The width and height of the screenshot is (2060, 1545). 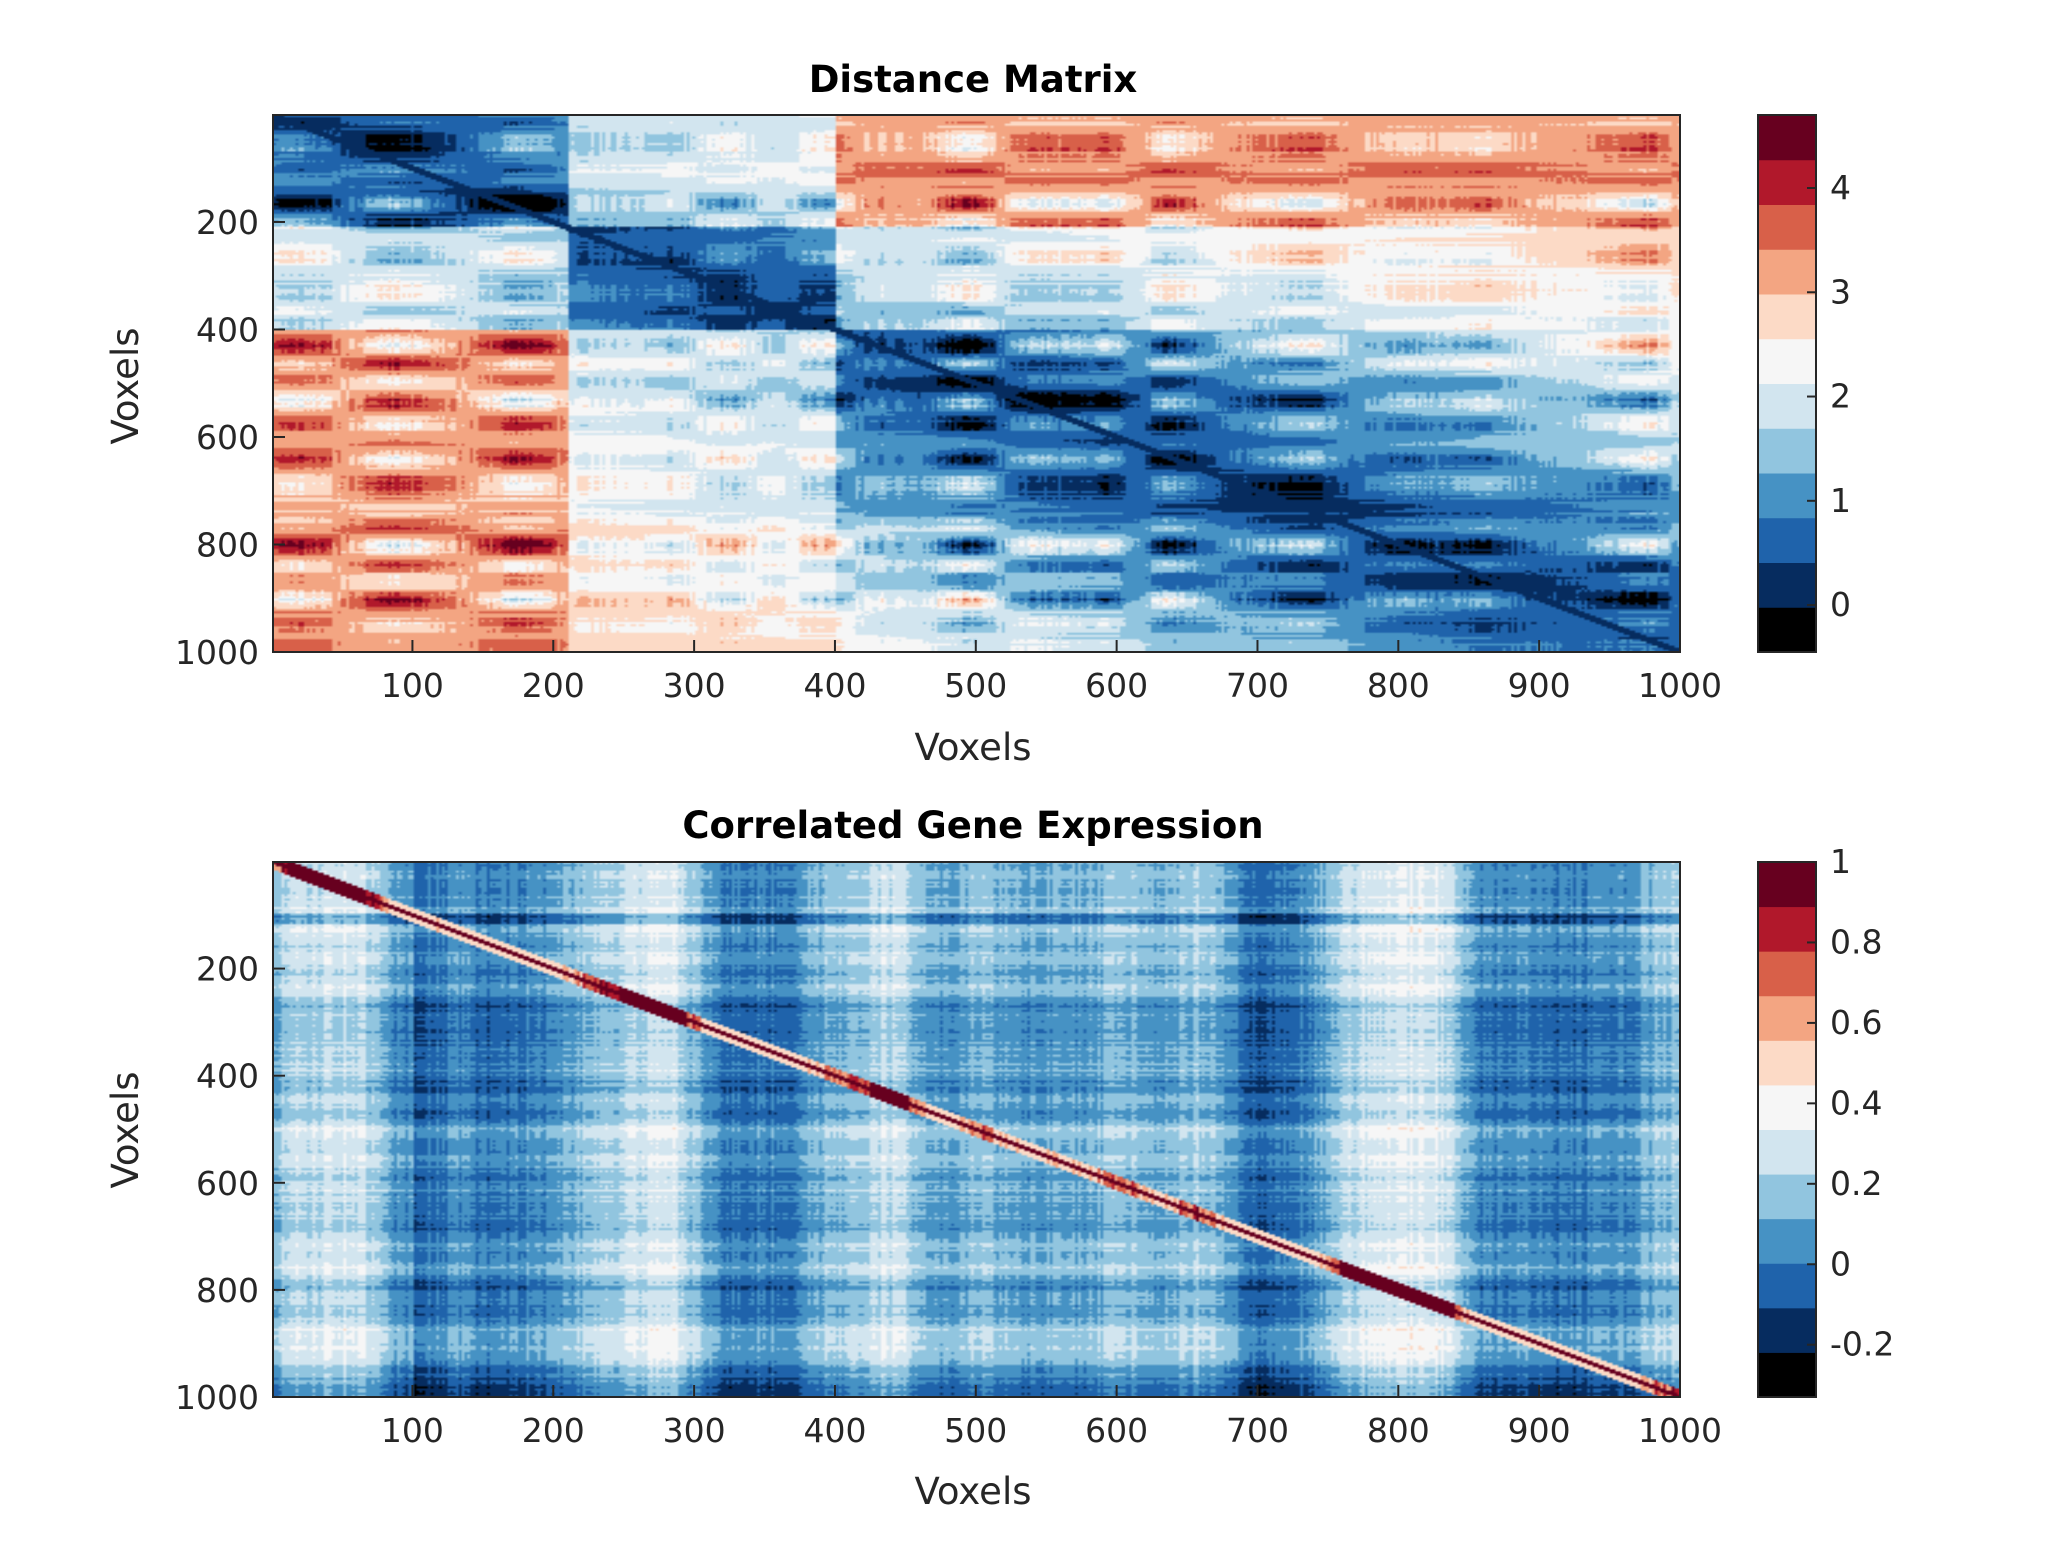 I want to click on colorbar-tick-label: -0.2, so click(x=1862, y=1344).